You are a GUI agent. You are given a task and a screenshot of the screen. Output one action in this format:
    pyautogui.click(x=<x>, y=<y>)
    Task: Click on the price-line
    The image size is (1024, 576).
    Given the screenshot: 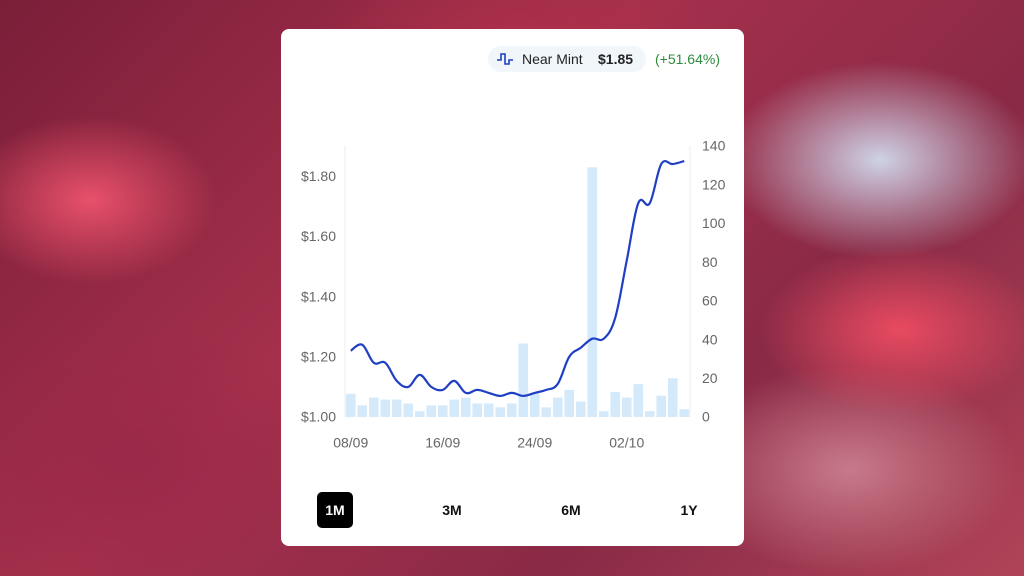 What is the action you would take?
    pyautogui.click(x=517, y=278)
    